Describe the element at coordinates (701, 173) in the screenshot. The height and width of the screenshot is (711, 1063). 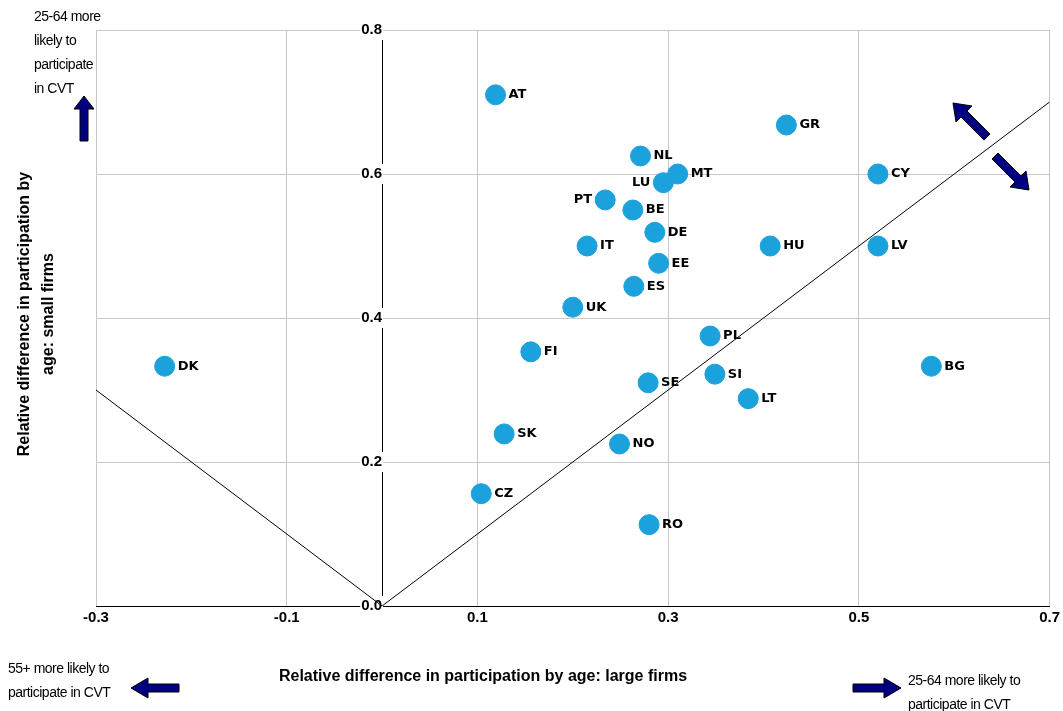
I see `series-label: MT` at that location.